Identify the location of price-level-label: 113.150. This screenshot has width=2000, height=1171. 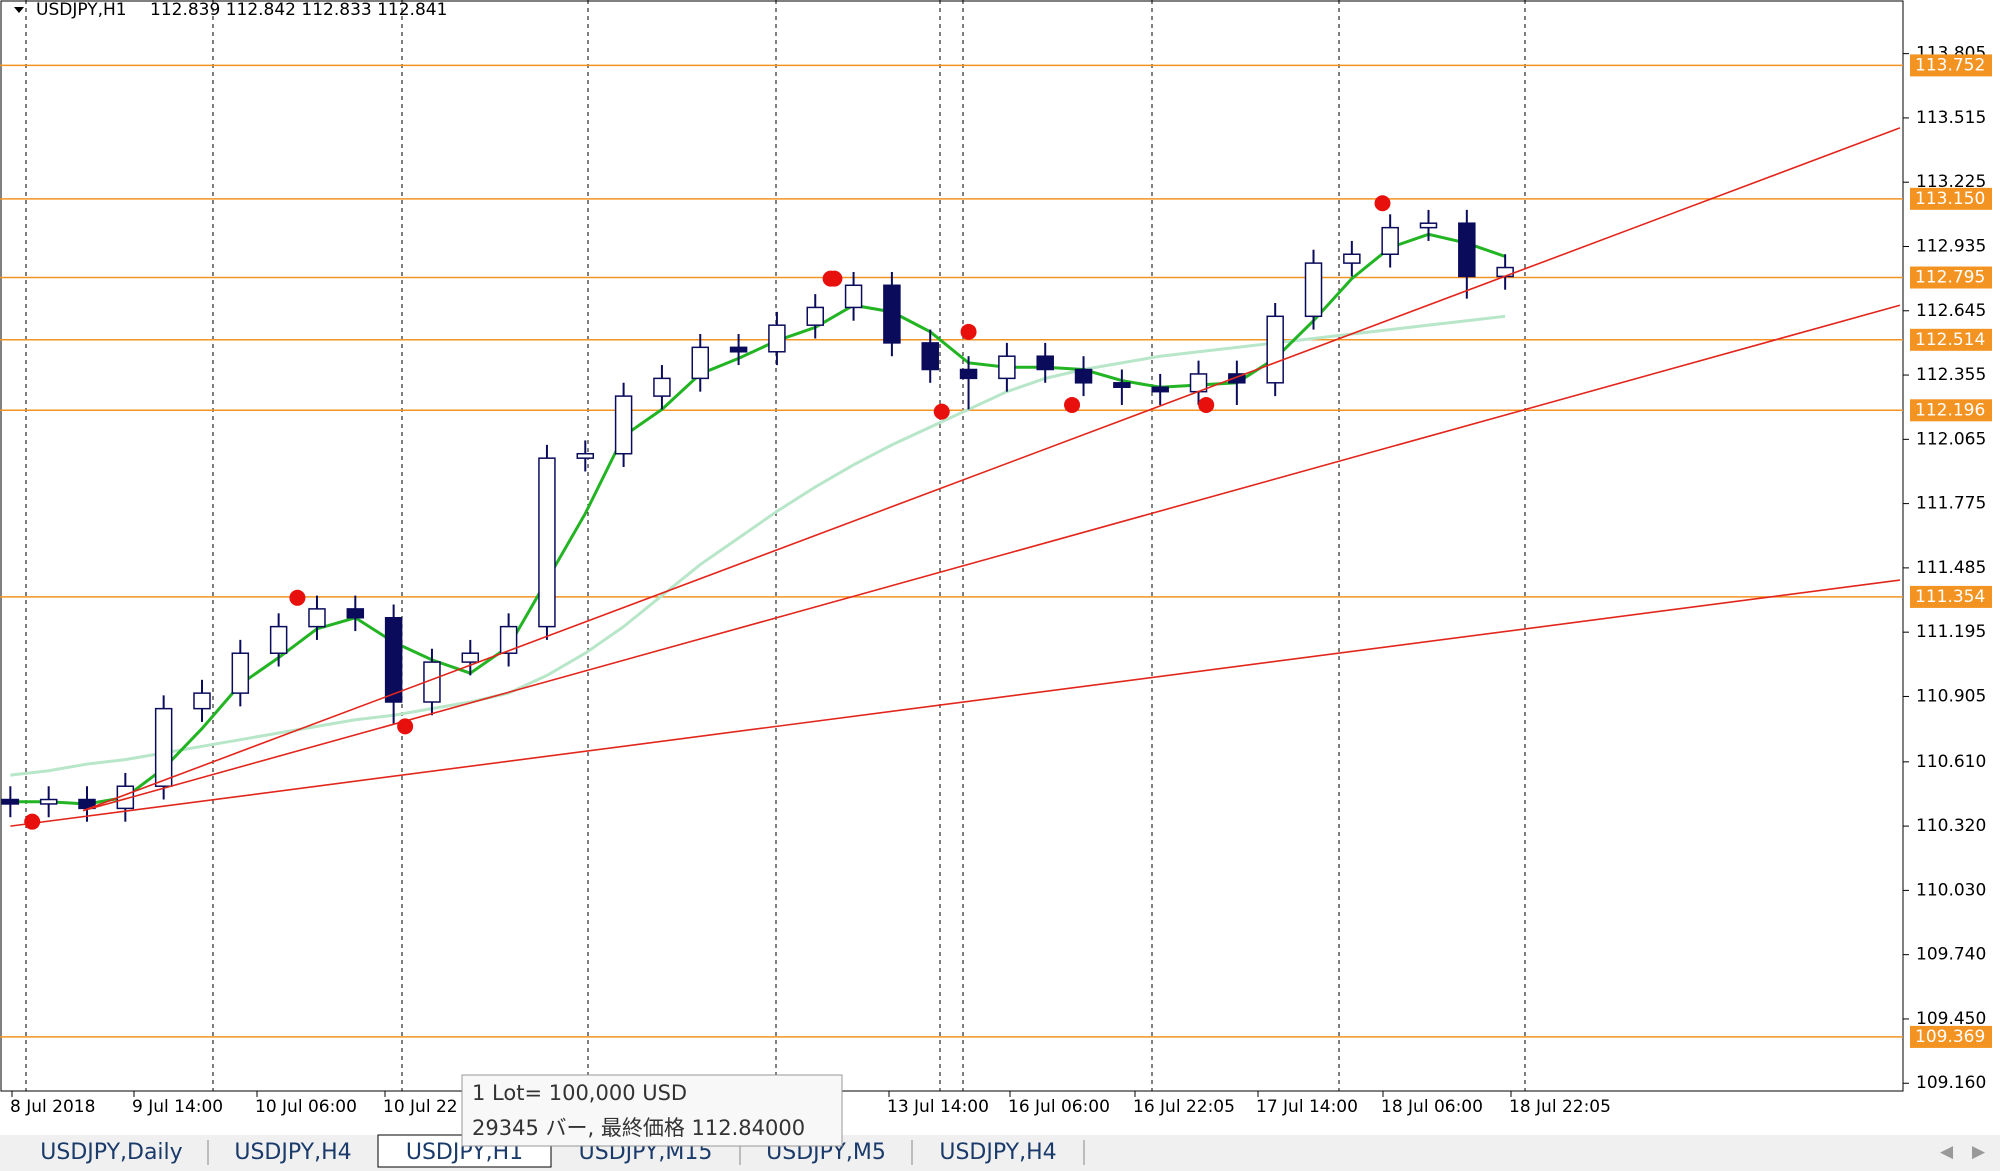
(1950, 199).